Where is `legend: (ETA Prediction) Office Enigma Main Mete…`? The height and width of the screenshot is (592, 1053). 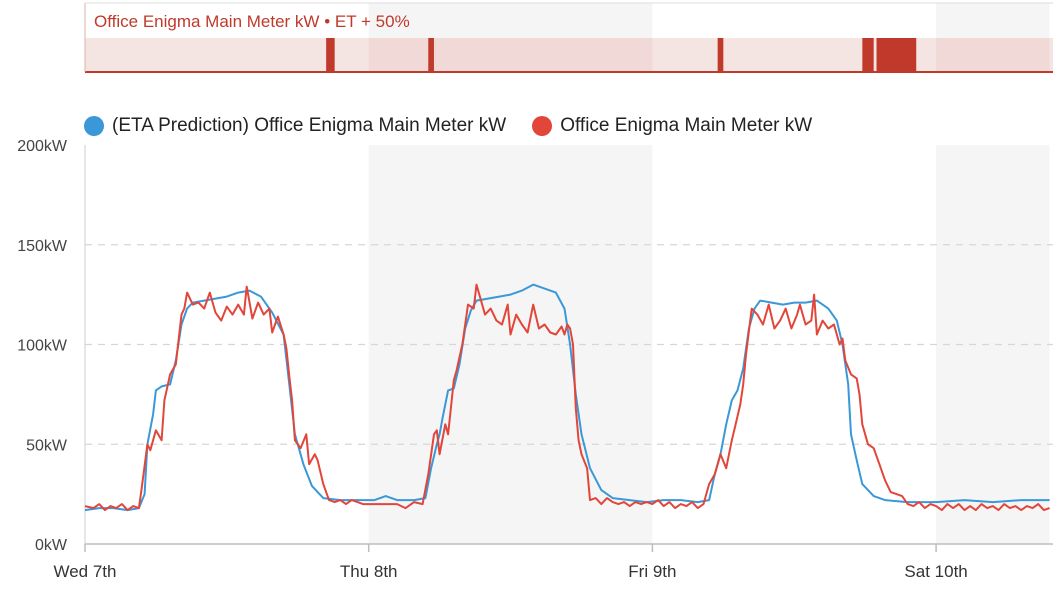 legend: (ETA Prediction) Office Enigma Main Mete… is located at coordinates (461, 126).